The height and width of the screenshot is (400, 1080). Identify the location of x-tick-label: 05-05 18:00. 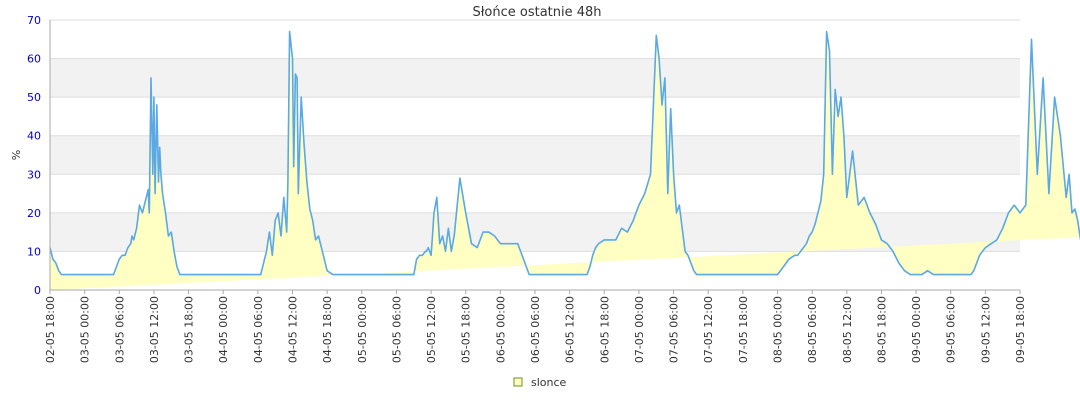
(466, 329).